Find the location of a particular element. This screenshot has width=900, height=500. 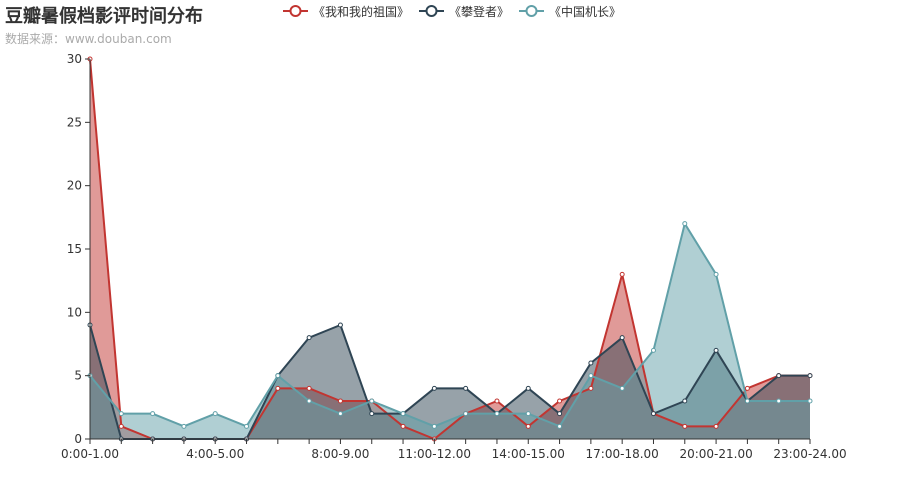

x-tick-label: 8:00-9.00 is located at coordinates (340, 454).